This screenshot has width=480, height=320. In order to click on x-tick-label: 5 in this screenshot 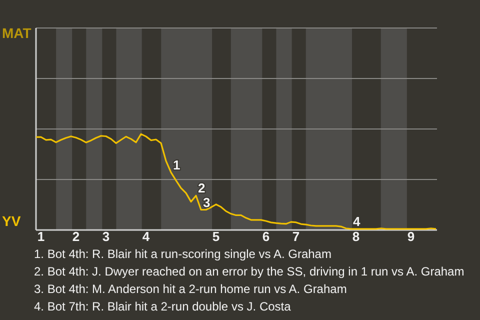, I will do `click(216, 236)`.